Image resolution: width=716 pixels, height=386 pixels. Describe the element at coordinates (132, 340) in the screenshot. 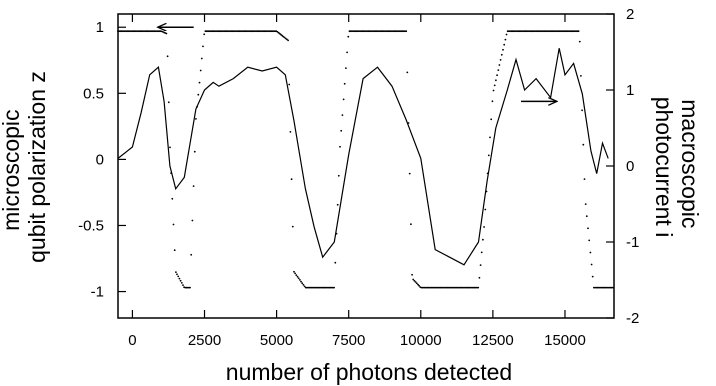

I see `x-tick-label: 0` at that location.